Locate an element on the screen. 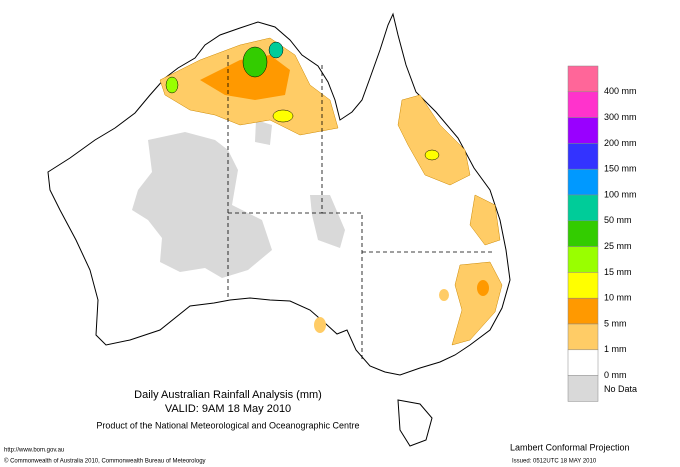 The height and width of the screenshot is (467, 680). legend-label: 15 mm is located at coordinates (618, 272).